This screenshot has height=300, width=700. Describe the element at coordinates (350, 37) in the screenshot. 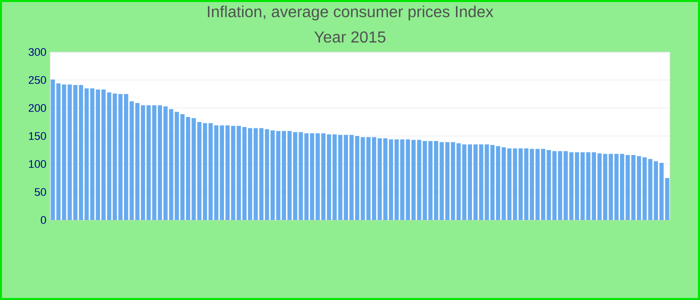

I see `chart-subtitle: Year 2015` at that location.